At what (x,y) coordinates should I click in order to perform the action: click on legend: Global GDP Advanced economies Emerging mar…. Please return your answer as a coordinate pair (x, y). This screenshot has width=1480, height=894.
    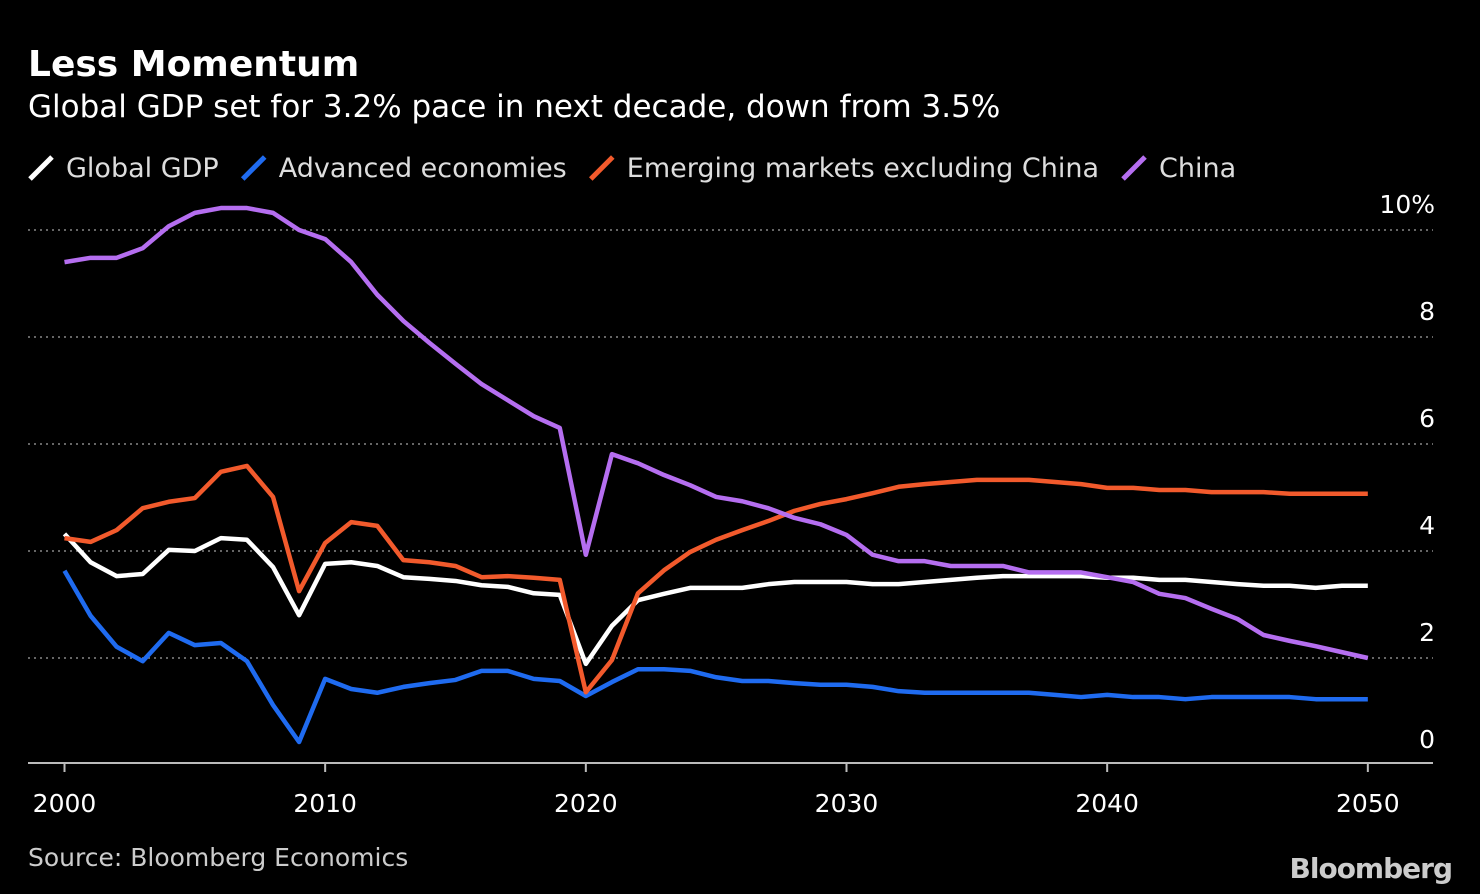
    Looking at the image, I should click on (632, 168).